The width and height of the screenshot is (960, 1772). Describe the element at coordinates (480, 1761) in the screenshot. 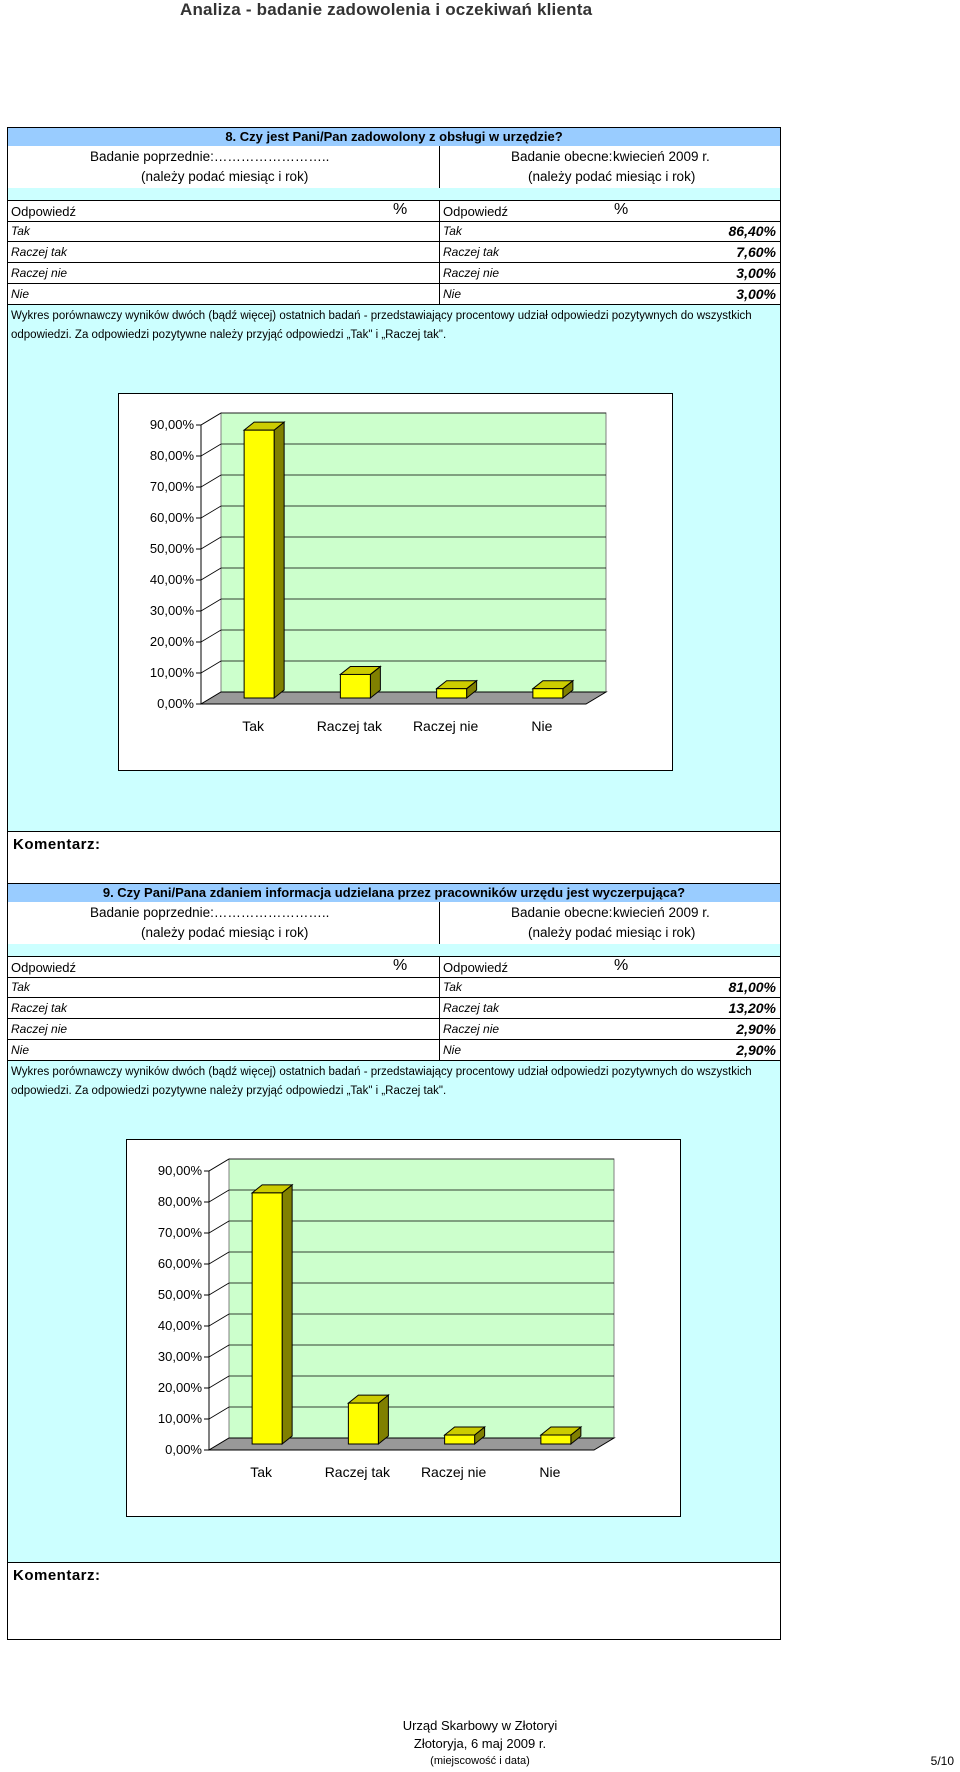

I see `footer-hint: (miejscowość i data)` at that location.